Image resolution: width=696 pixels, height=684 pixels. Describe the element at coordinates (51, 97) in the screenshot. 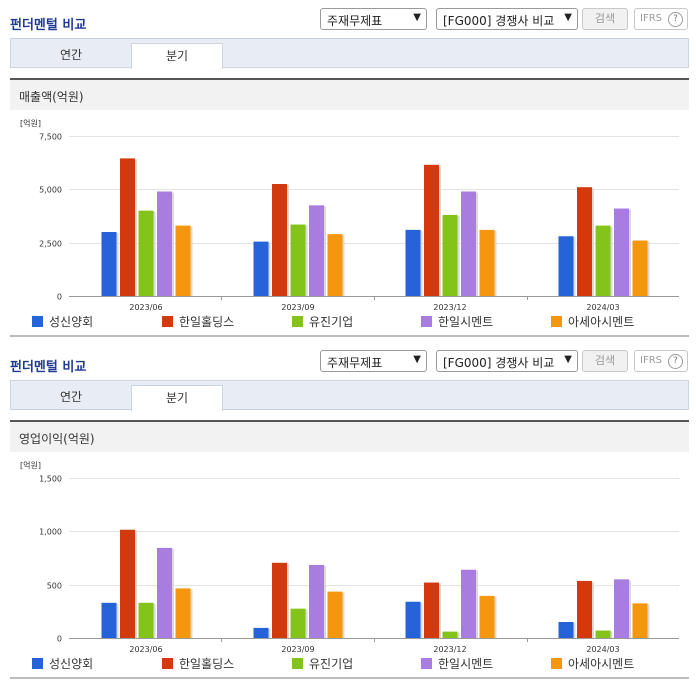

I see `metric-label: 매출액(억원)` at that location.